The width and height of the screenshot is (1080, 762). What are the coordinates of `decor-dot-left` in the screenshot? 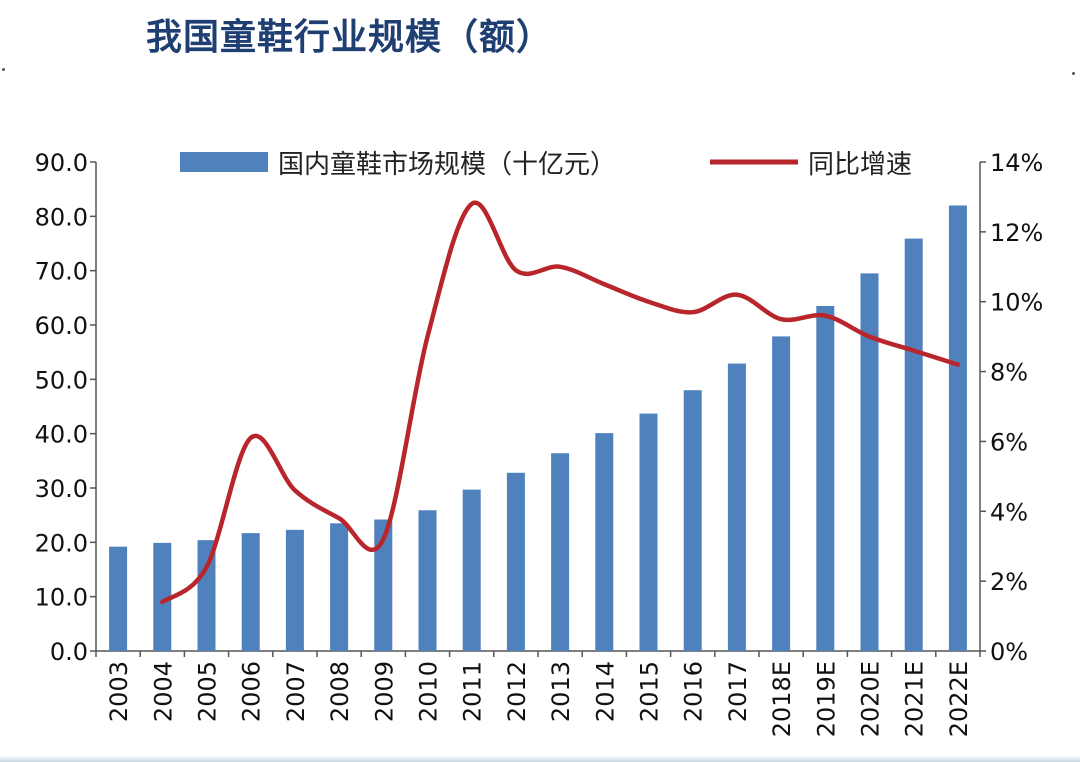 It's located at (3, 69).